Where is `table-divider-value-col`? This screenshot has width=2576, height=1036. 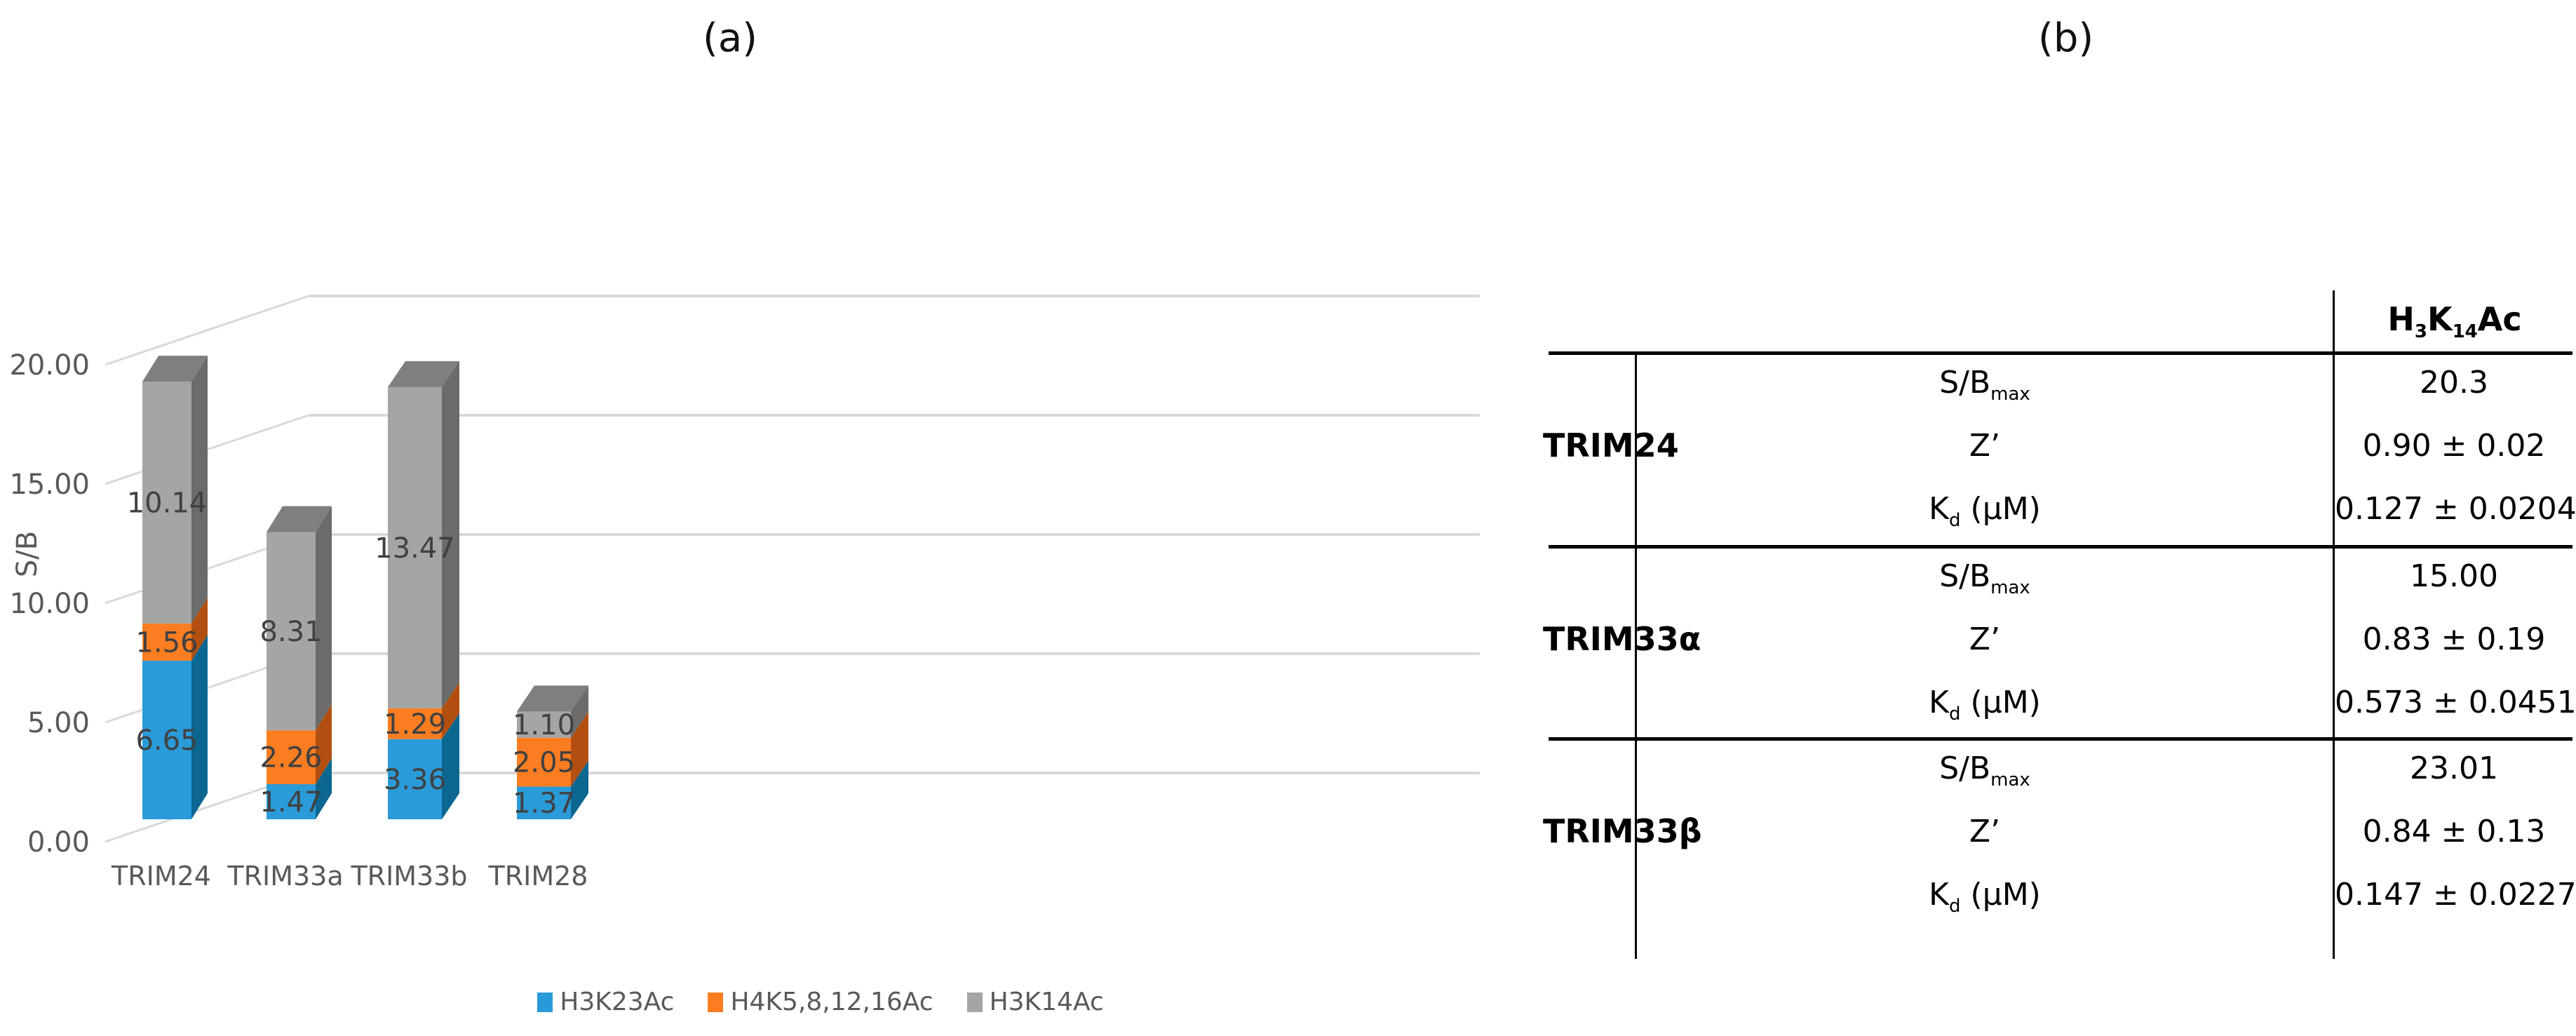 table-divider-value-col is located at coordinates (2334, 624).